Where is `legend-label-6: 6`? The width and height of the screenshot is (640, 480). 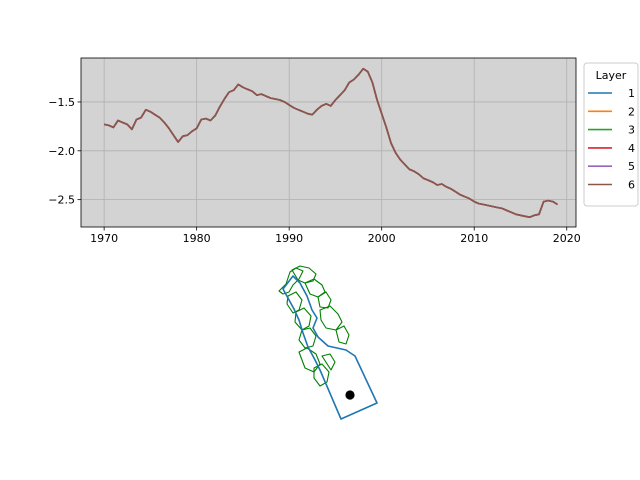
legend-label-6: 6 is located at coordinates (631, 185).